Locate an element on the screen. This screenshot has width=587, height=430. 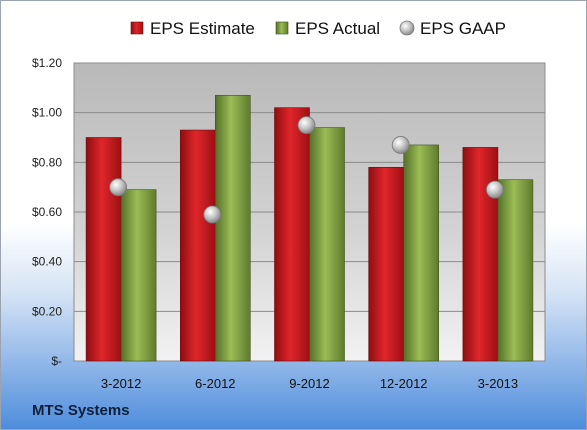
estimate-bar-9-2012 is located at coordinates (292, 234).